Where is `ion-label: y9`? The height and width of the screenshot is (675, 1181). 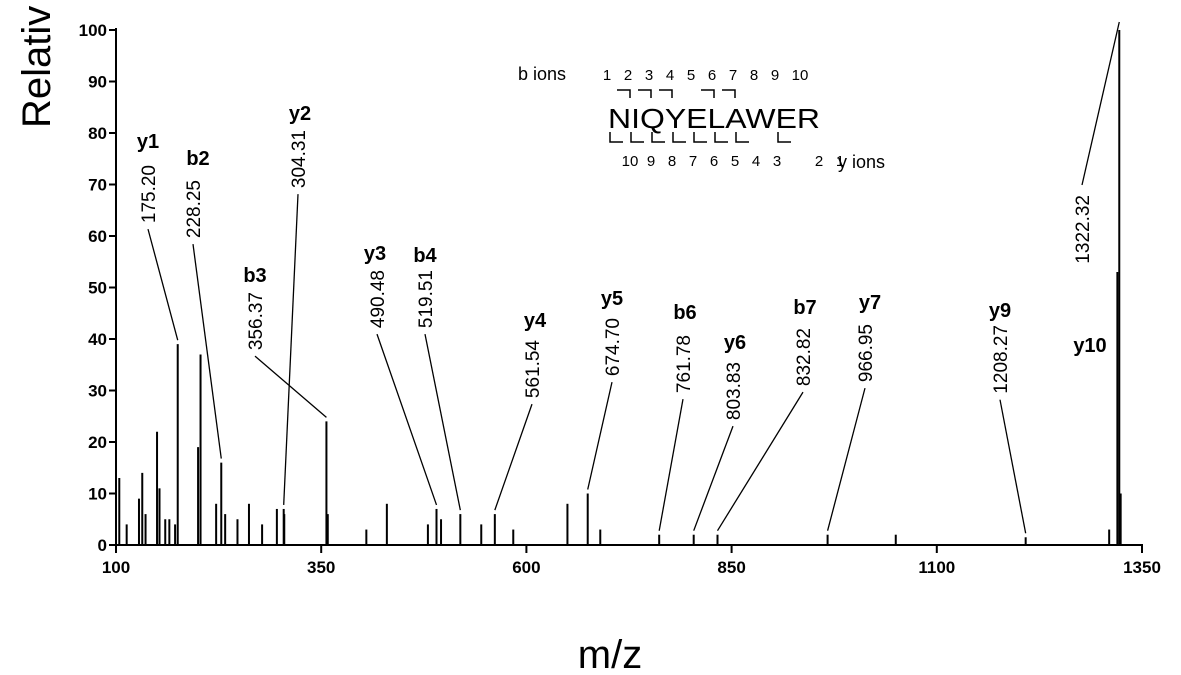 ion-label: y9 is located at coordinates (1000, 311).